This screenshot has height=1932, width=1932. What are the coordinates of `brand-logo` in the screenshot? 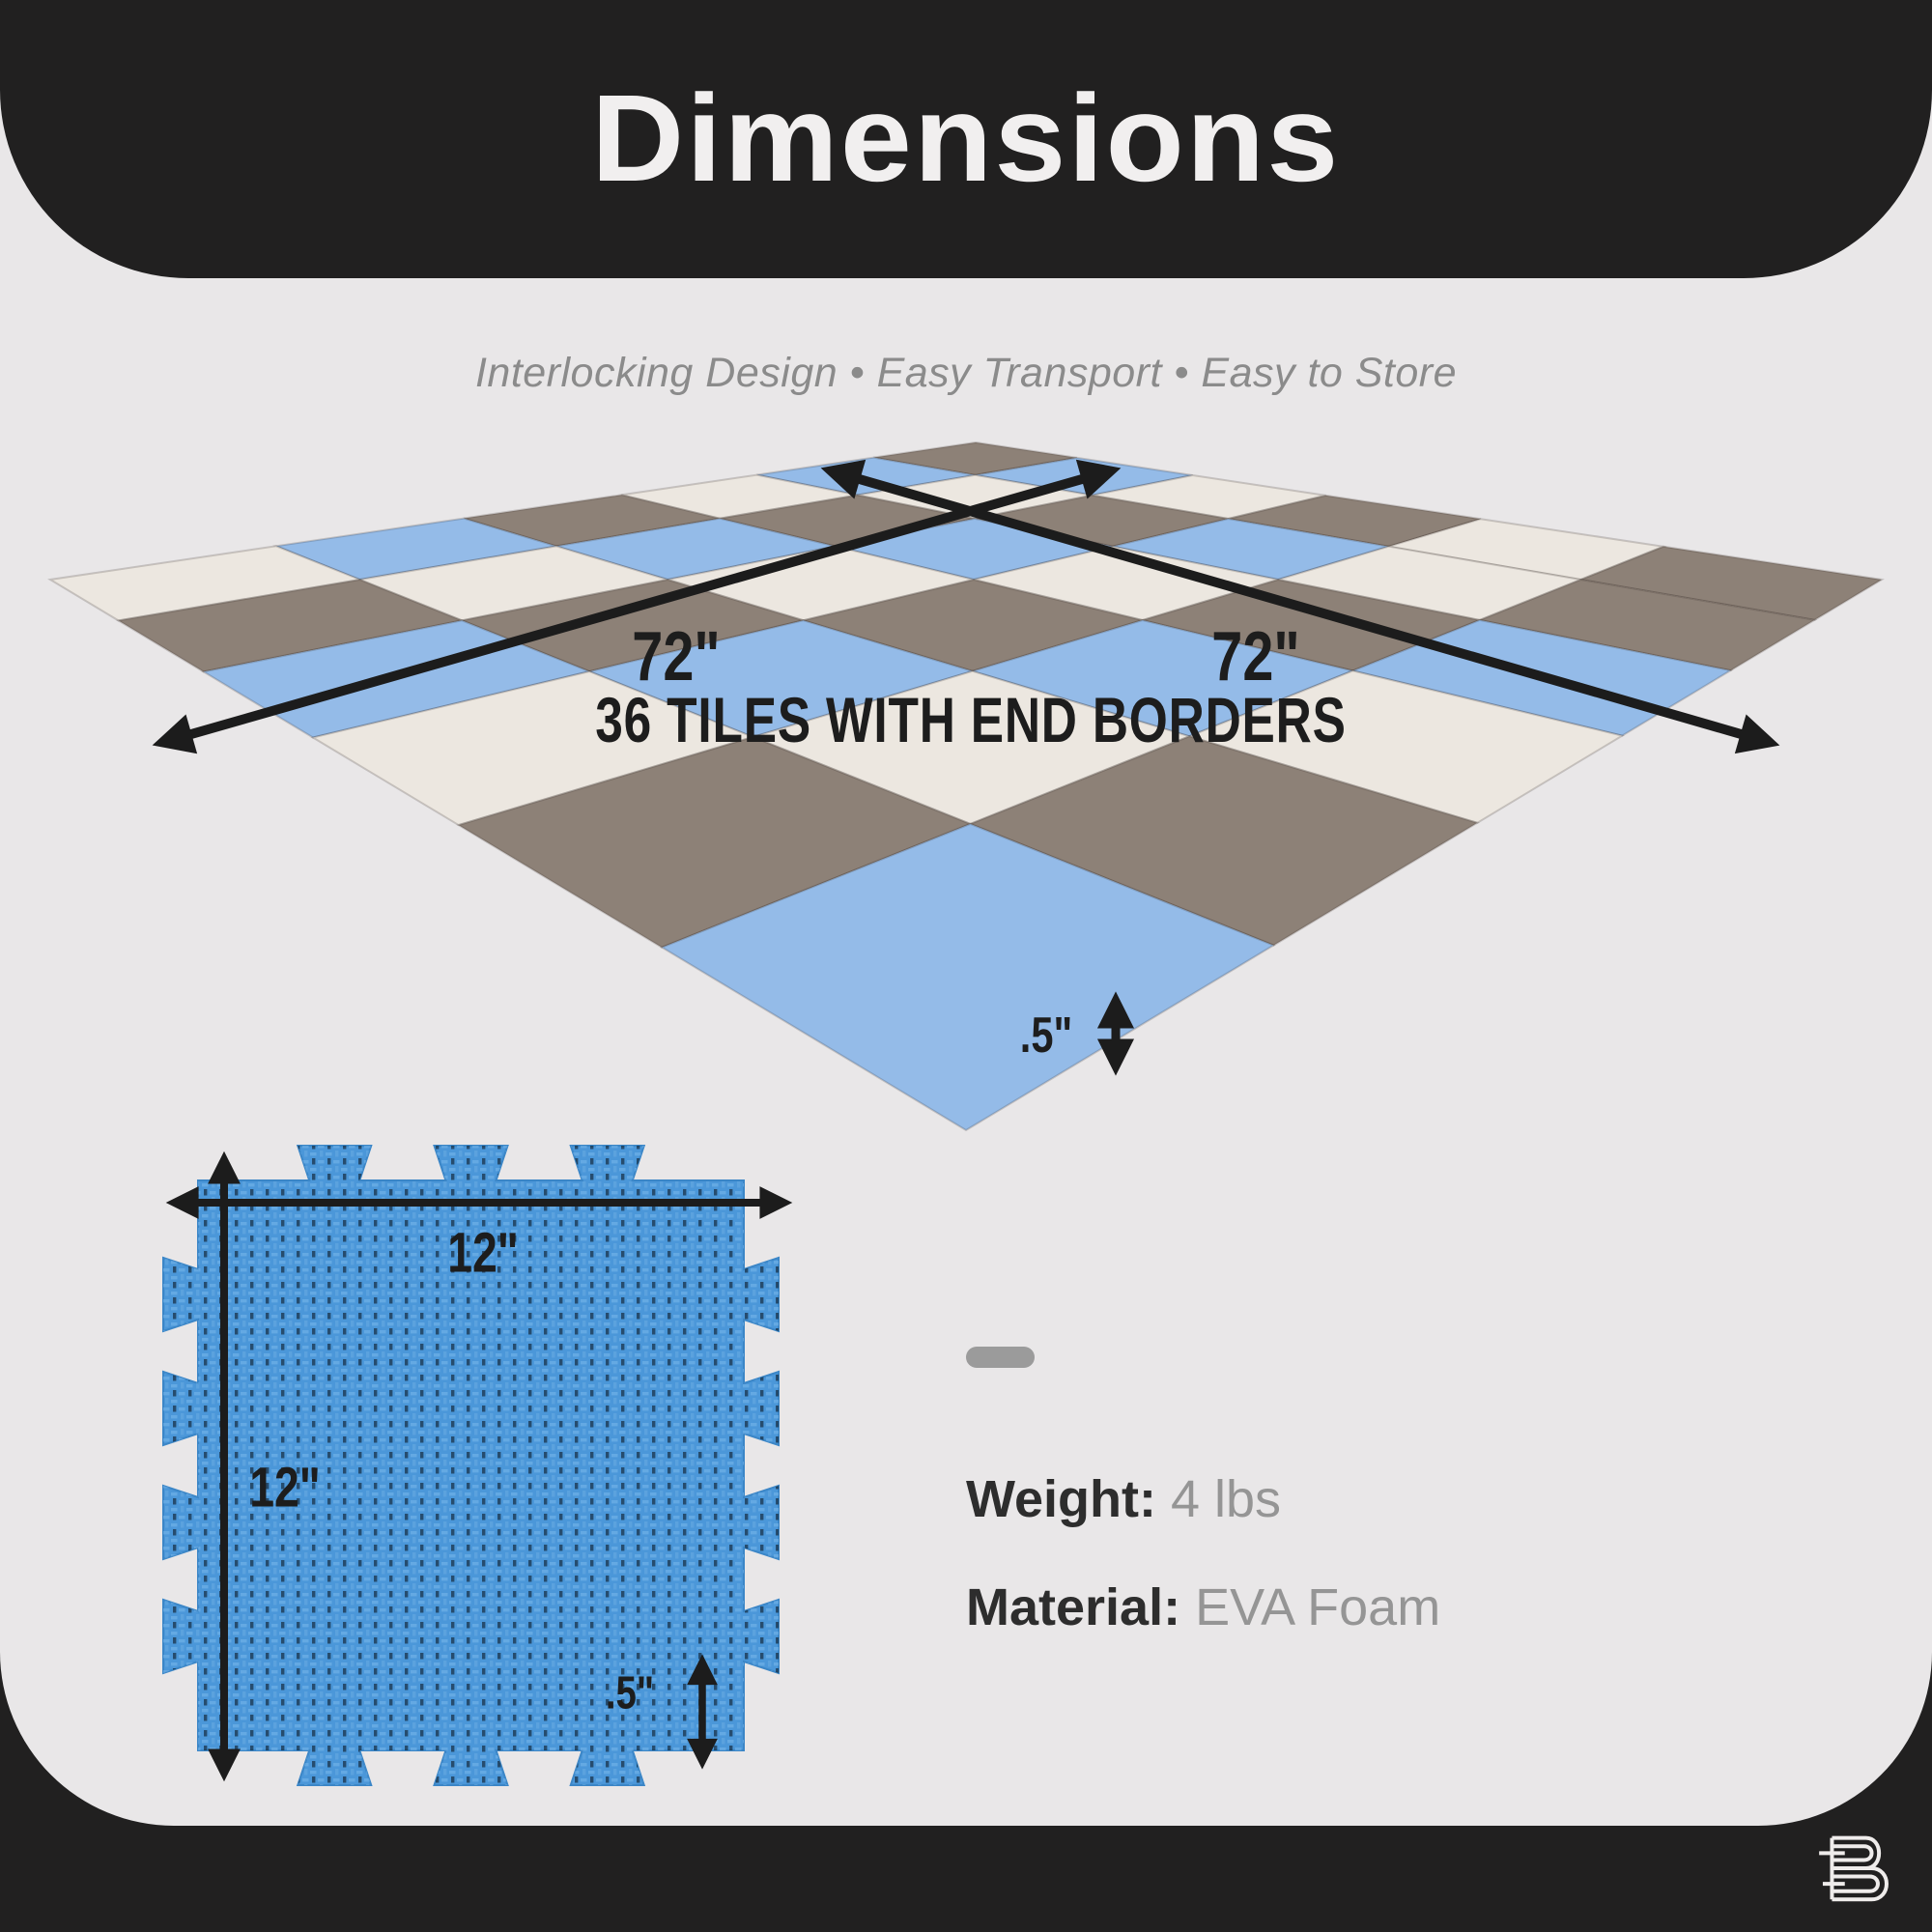 It's located at (1858, 1868).